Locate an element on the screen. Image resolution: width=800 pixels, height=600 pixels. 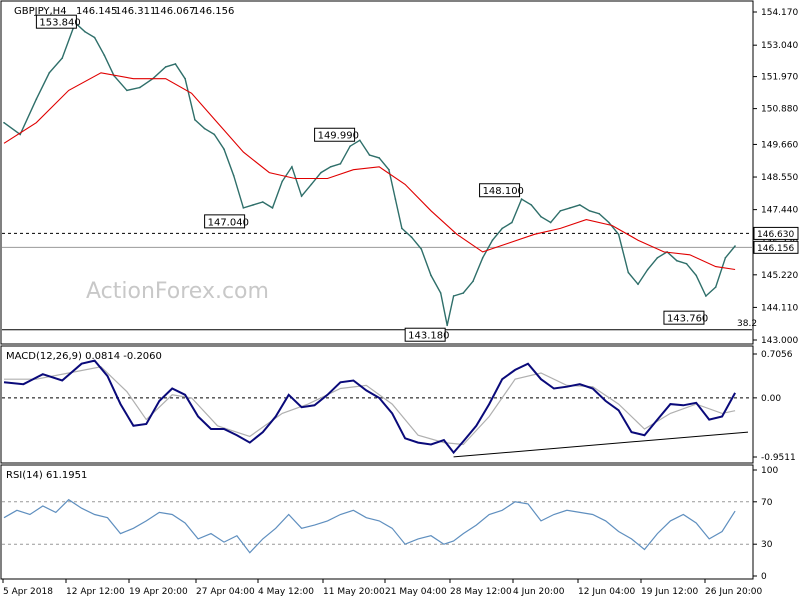
price-annotation: 148.100 is located at coordinates (501, 190).